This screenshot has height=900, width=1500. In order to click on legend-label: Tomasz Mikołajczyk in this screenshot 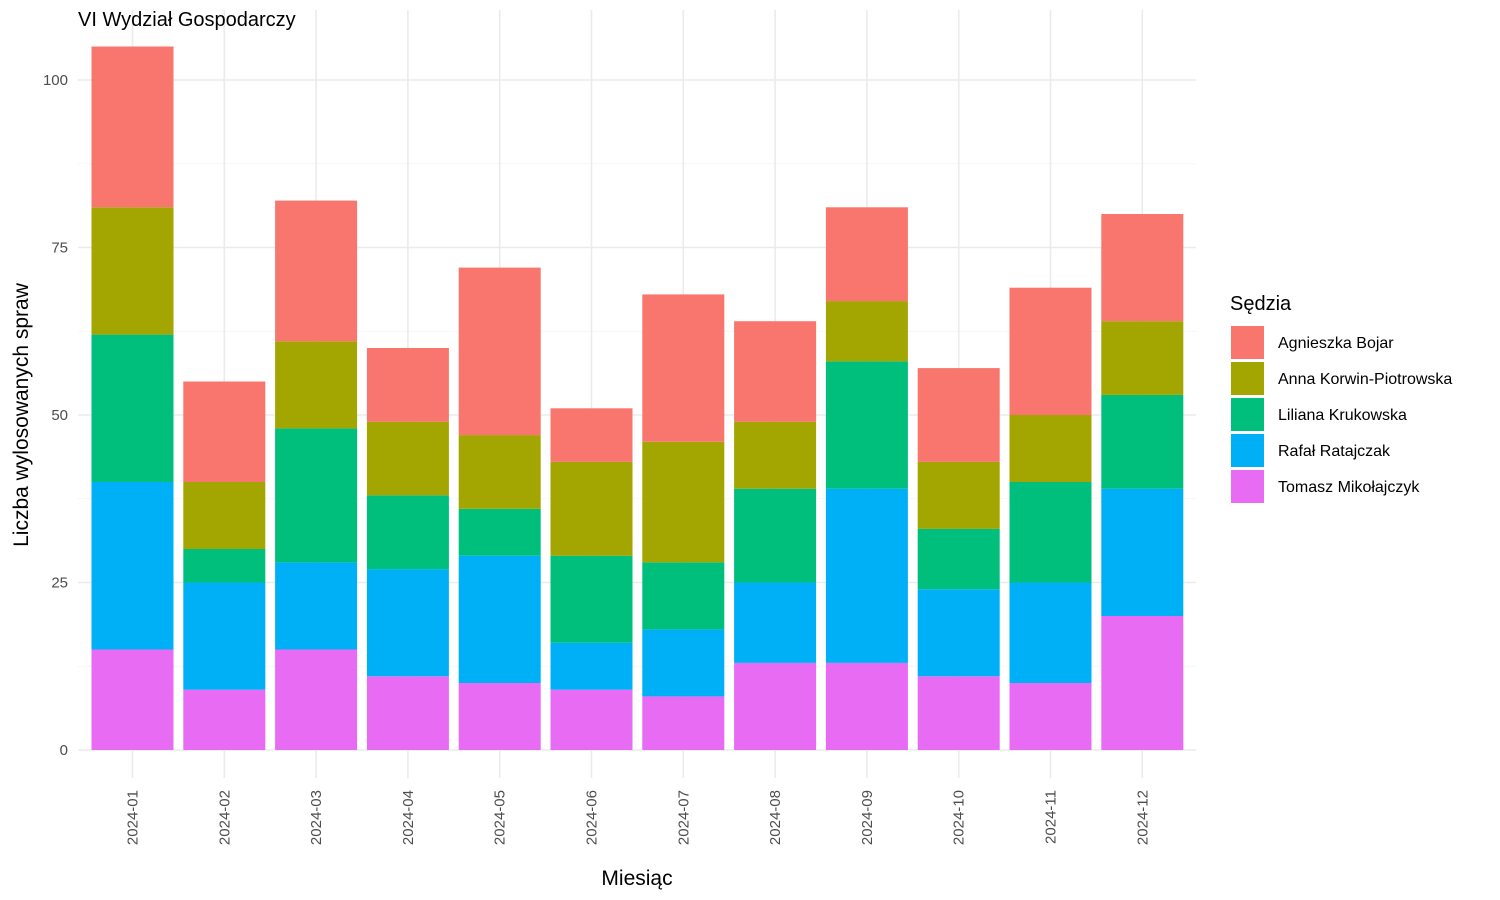, I will do `click(1349, 487)`.